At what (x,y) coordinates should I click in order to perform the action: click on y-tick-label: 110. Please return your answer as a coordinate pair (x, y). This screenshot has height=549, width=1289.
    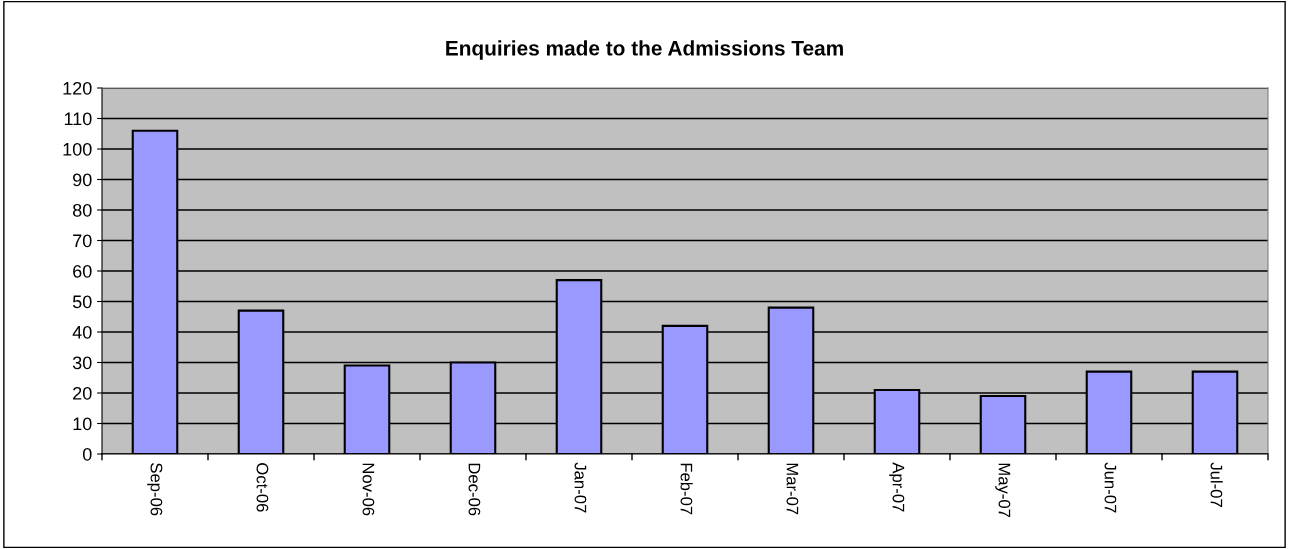
    Looking at the image, I should click on (78, 119).